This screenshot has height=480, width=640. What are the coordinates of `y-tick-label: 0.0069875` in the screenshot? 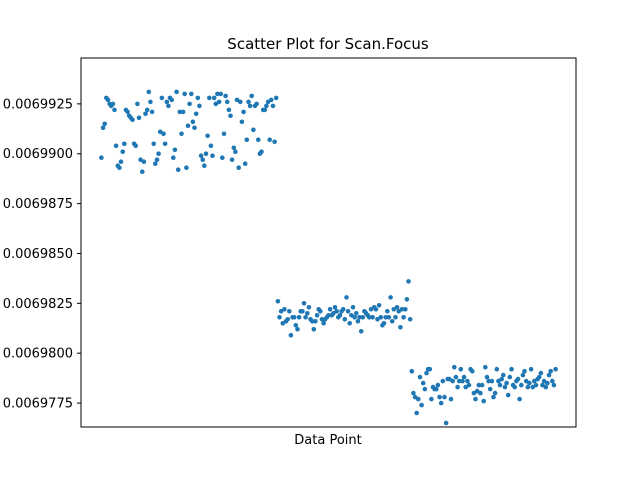 It's located at (38, 204).